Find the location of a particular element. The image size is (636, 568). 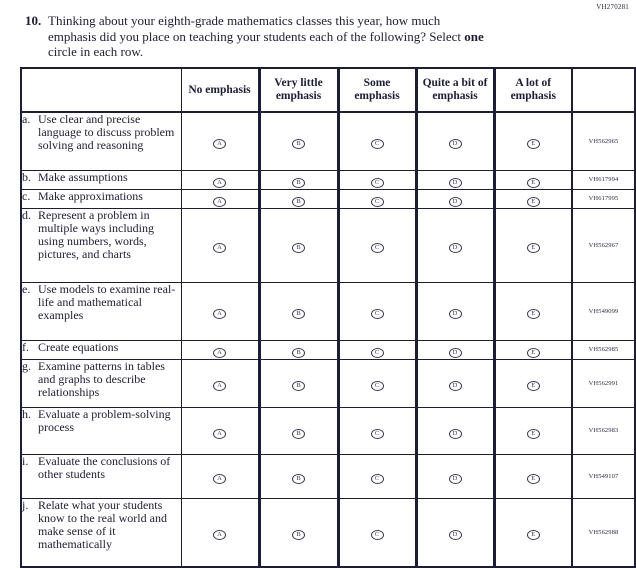

column-header-a-lot-of-emphasis: A lot of emphasis is located at coordinates (532, 90).